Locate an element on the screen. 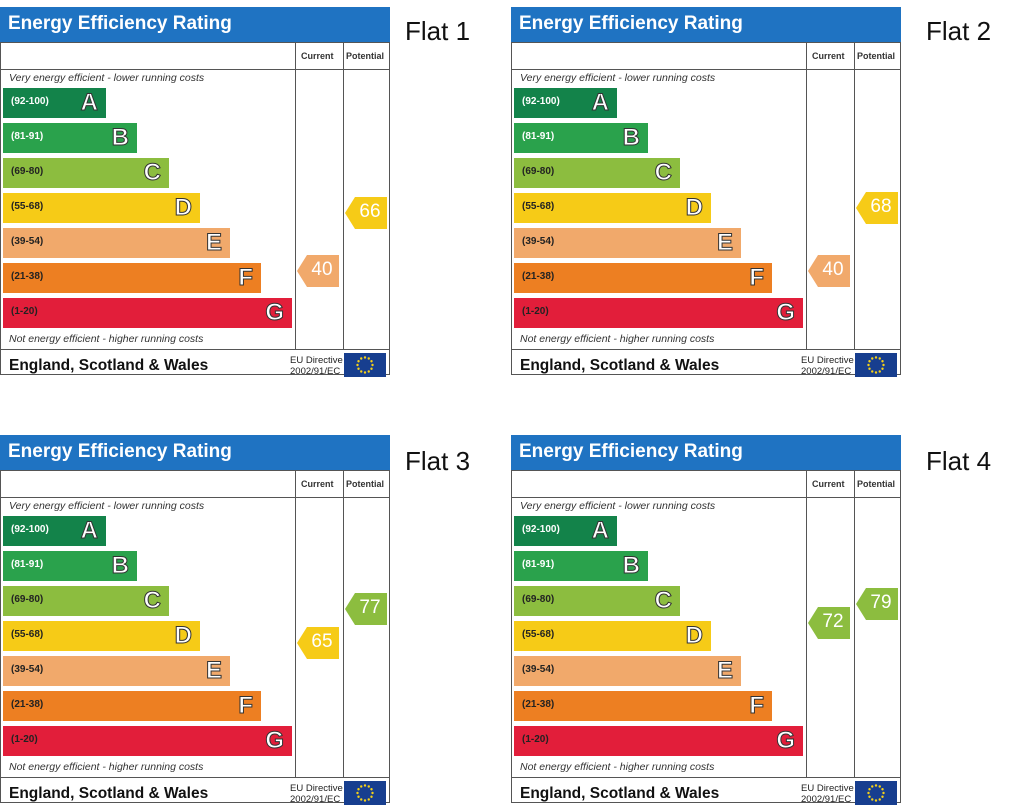 Image resolution: width=1024 pixels, height=810 pixels. flat-label: Flat 4 is located at coordinates (959, 461).